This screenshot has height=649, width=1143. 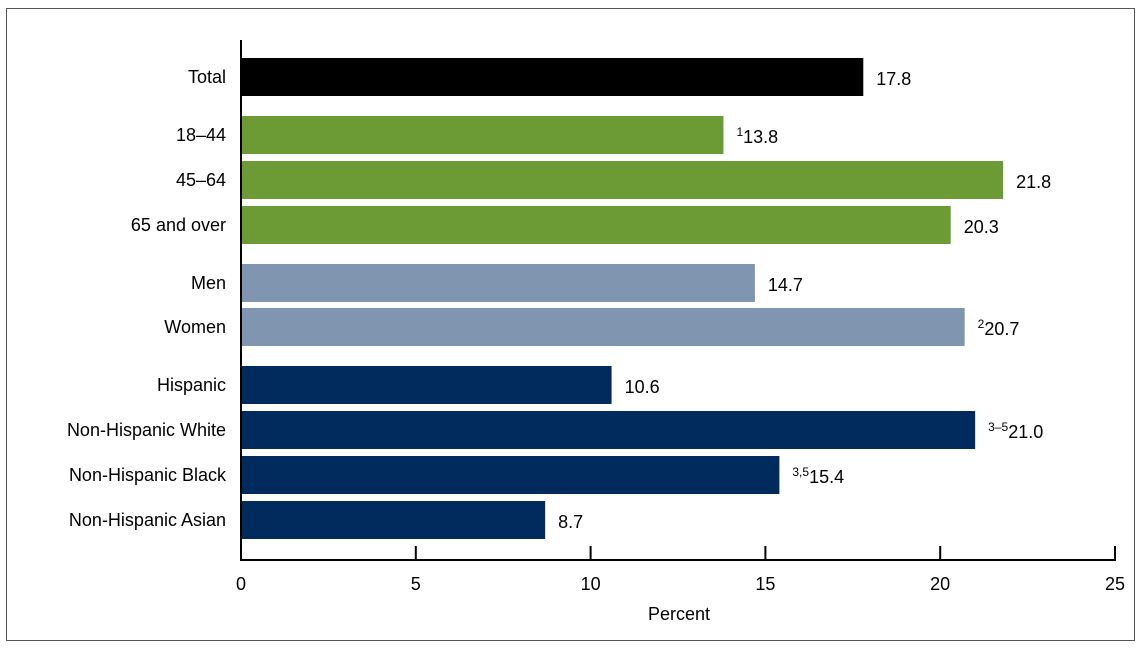 I want to click on value-label-men: 14.7, so click(x=785, y=285).